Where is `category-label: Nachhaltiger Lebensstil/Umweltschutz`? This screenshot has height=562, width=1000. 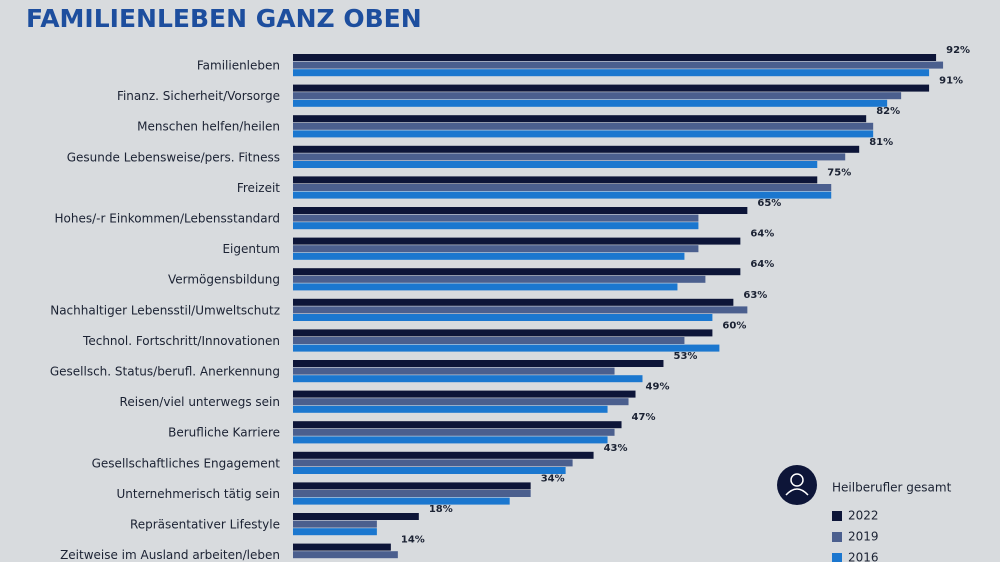
category-label: Nachhaltiger Lebensstil/Umweltschutz is located at coordinates (165, 310).